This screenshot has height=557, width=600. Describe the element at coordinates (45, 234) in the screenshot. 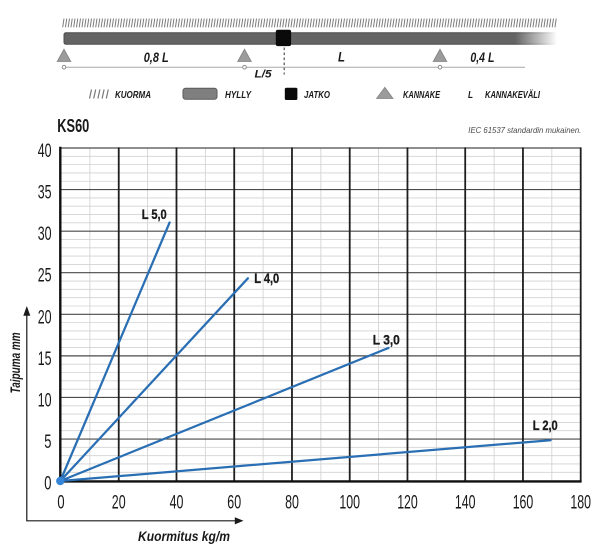

I see `svg-text: 30` at that location.